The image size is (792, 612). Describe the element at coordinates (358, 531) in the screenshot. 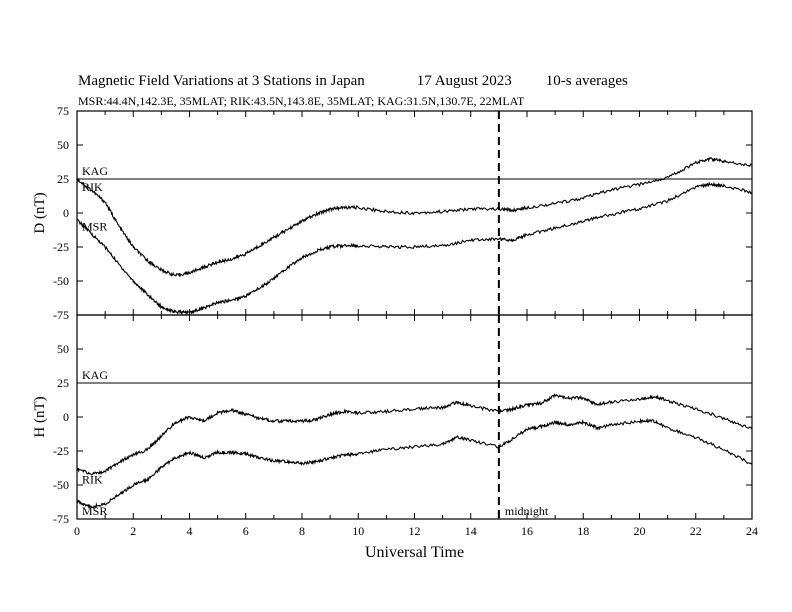

I see `x-tick-label: 10` at that location.